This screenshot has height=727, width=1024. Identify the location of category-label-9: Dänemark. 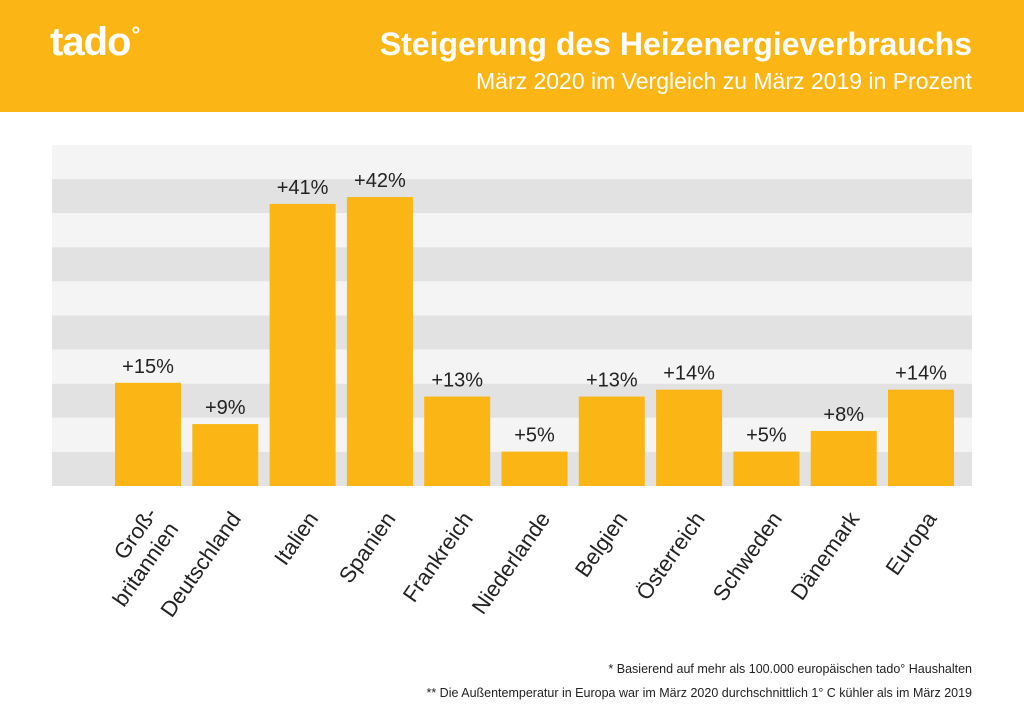
(825, 555).